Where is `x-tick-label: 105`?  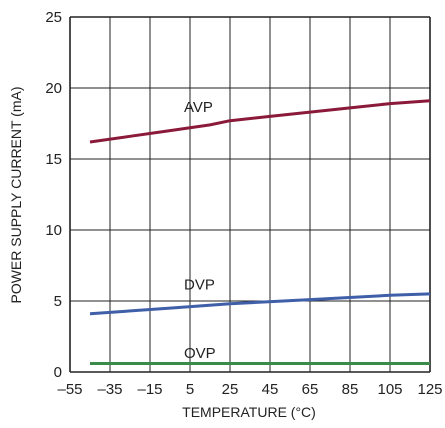
x-tick-label: 105 is located at coordinates (389, 389).